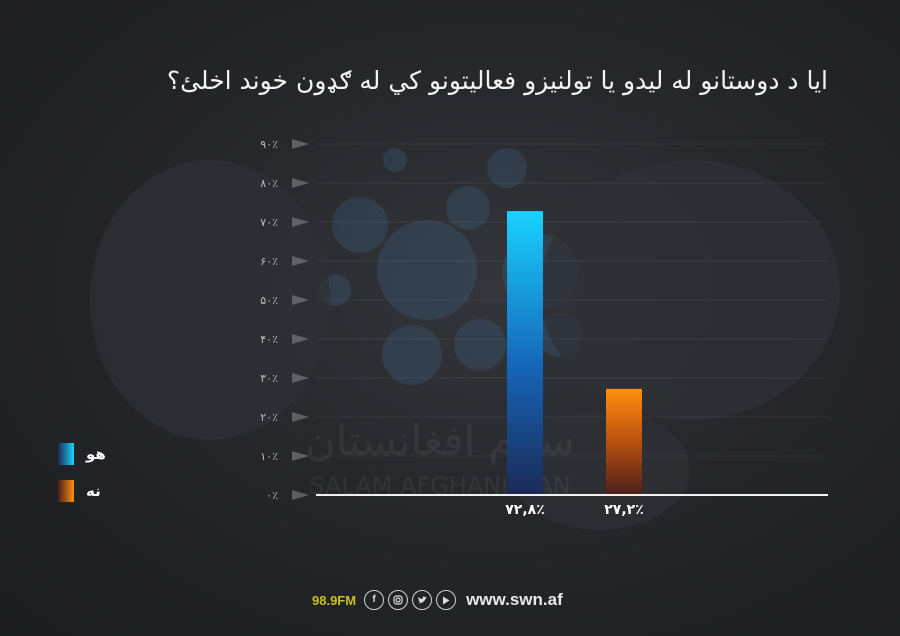 This screenshot has width=900, height=636. I want to click on instagram-icon, so click(398, 600).